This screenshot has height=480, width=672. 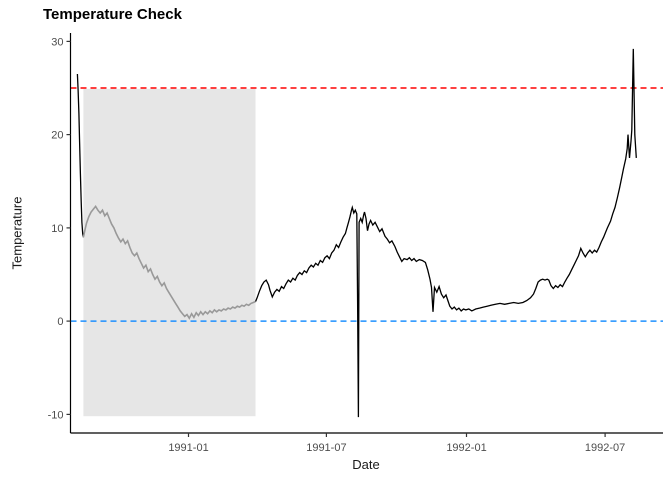 What do you see at coordinates (466, 448) in the screenshot?
I see `x-tick-label: 1992-01` at bounding box center [466, 448].